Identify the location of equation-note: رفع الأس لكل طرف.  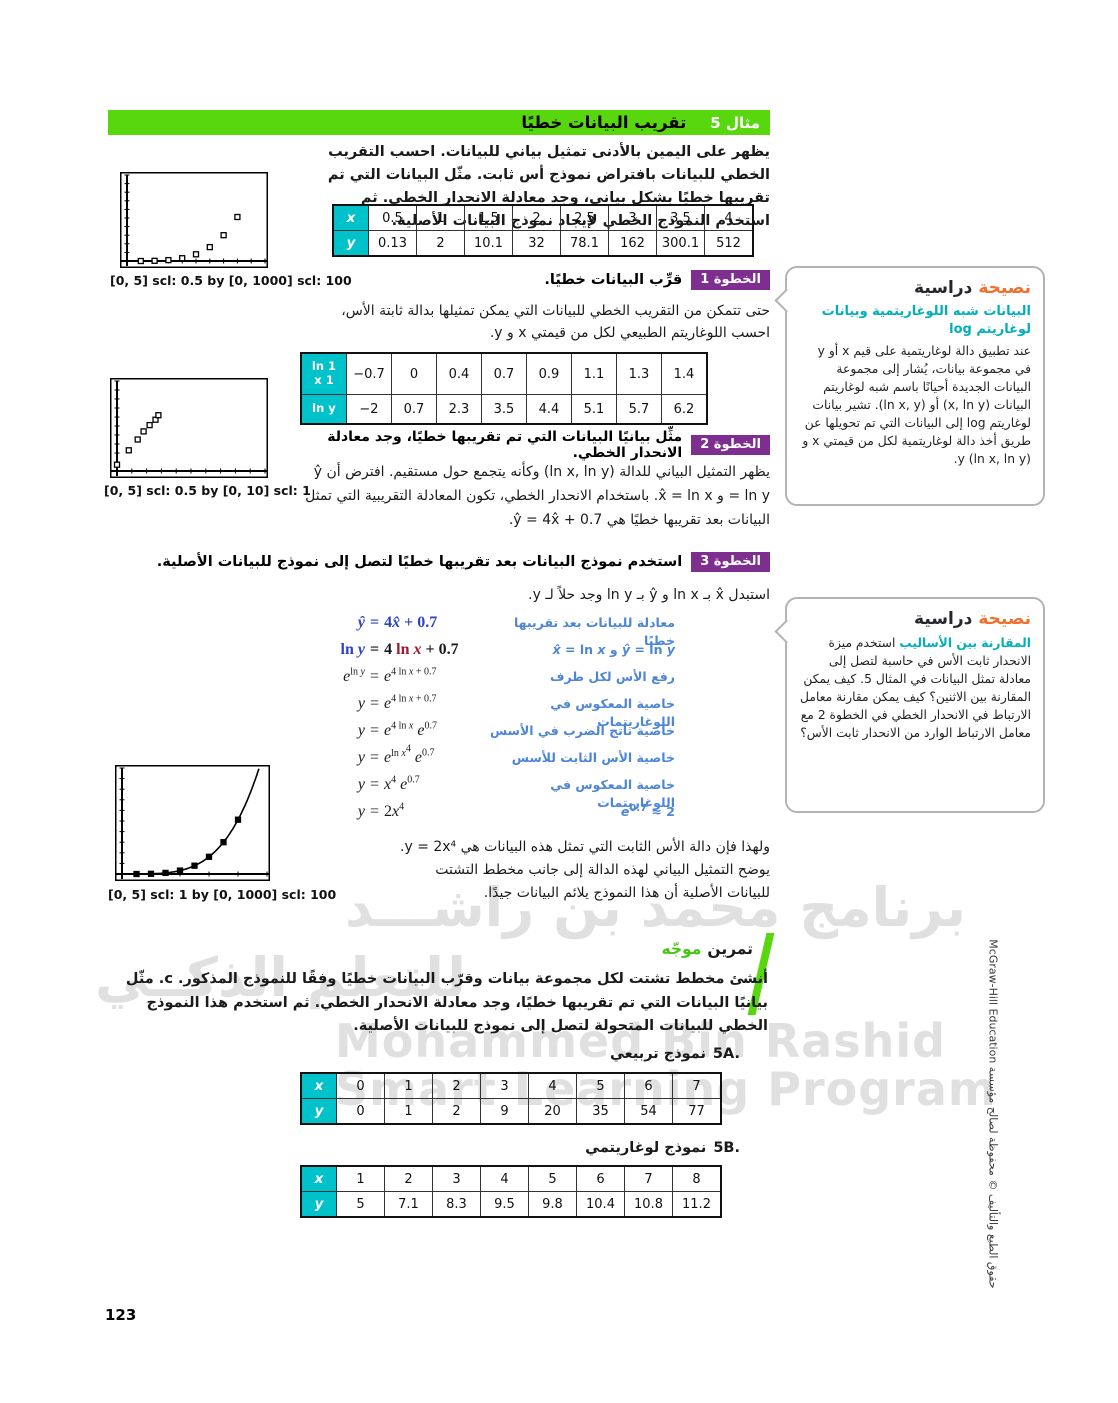
(612, 676).